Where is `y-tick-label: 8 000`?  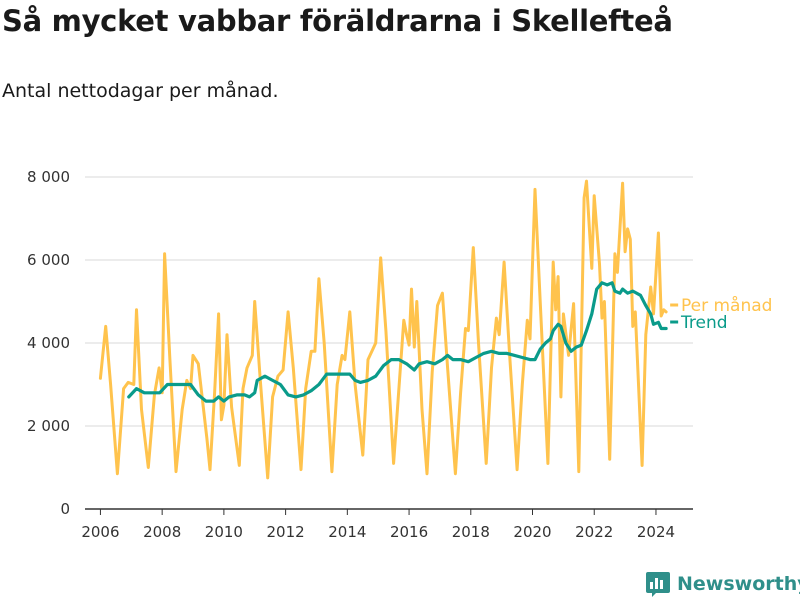
y-tick-label: 8 000 is located at coordinates (48, 177).